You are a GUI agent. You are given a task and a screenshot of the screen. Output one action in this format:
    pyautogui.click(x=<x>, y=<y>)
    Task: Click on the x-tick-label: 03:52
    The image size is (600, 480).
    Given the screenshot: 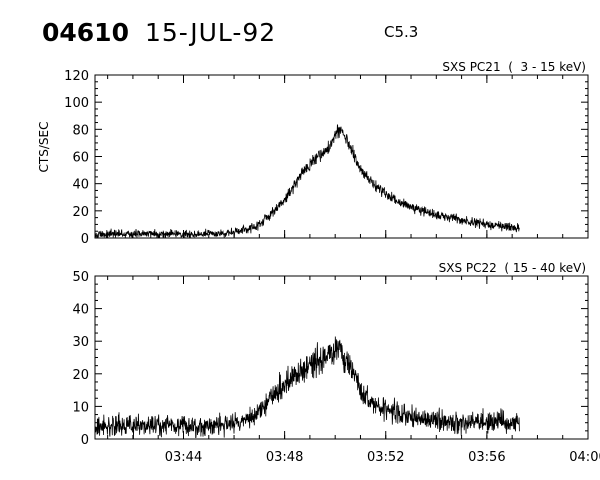 What is the action you would take?
    pyautogui.click(x=385, y=457)
    